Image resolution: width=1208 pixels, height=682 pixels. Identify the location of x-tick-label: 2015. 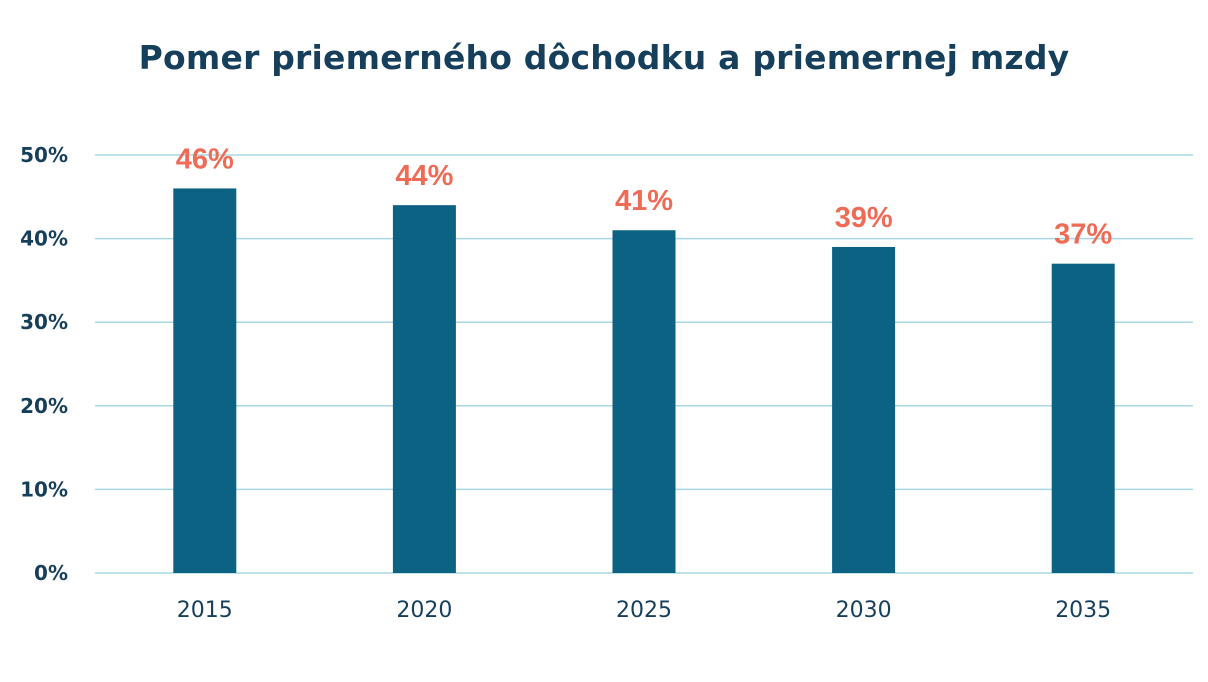
(205, 610).